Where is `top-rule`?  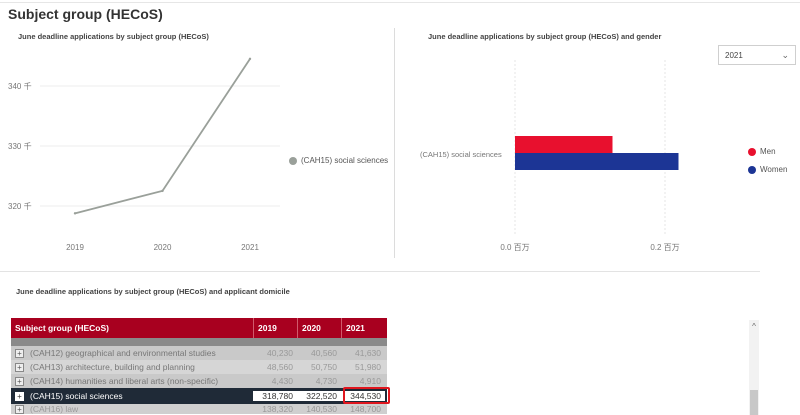
top-rule is located at coordinates (400, 2).